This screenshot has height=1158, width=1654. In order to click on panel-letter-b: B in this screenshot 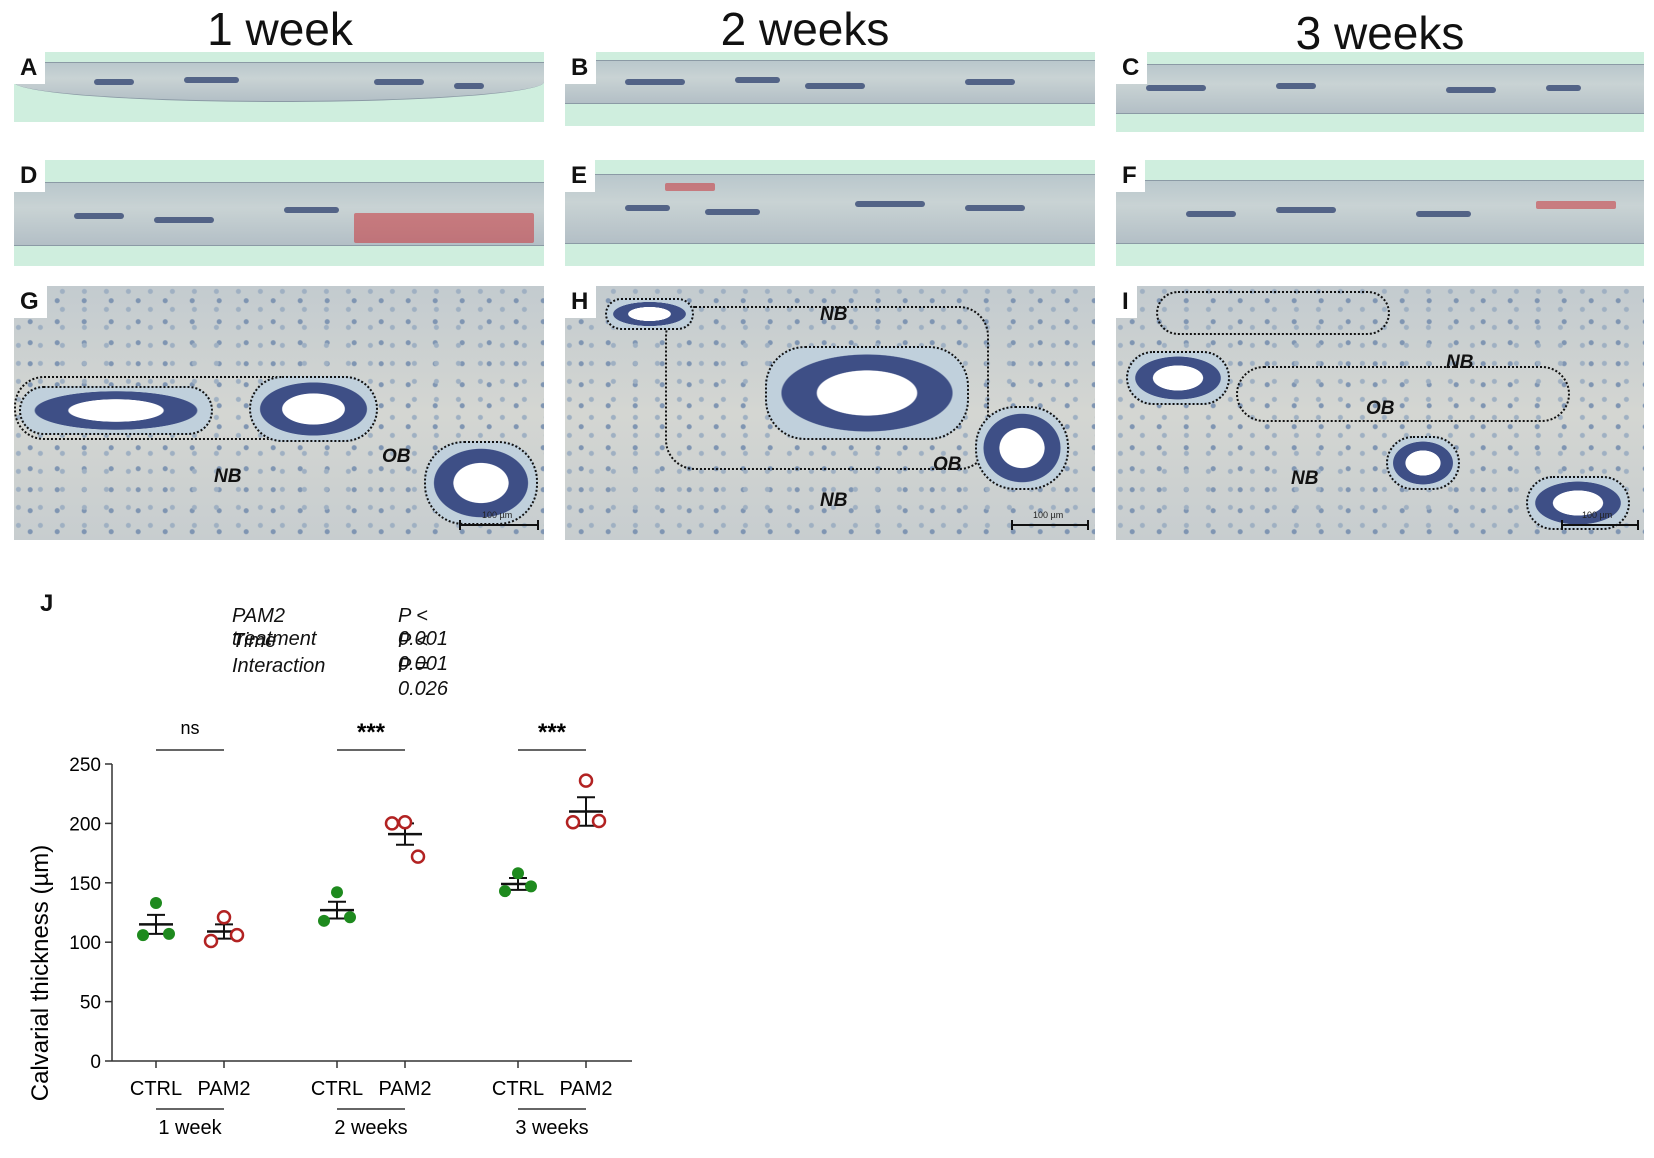, I will do `click(581, 68)`.